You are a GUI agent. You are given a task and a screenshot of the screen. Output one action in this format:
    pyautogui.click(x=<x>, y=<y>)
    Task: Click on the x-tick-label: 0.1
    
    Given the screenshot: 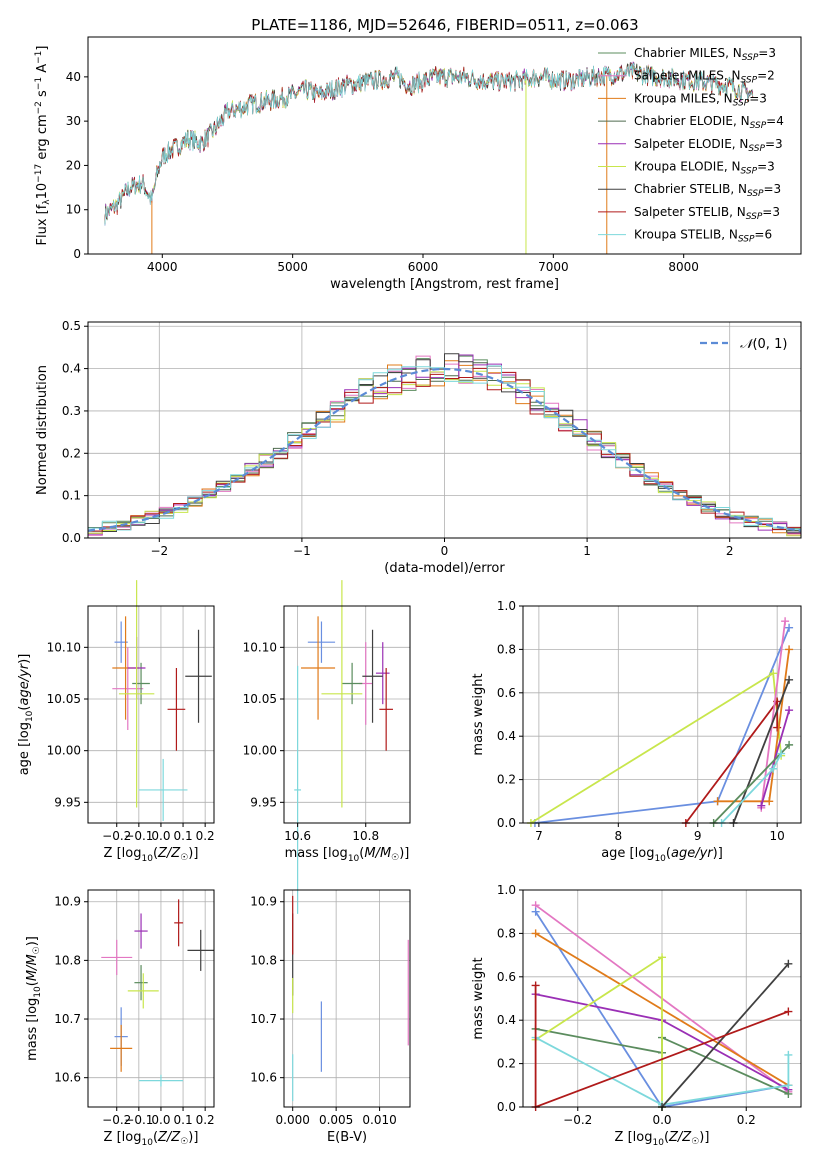 What is the action you would take?
    pyautogui.click(x=183, y=1120)
    